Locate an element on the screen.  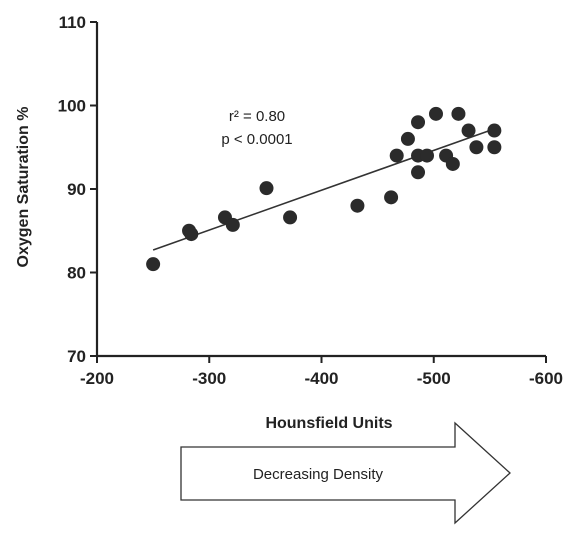
y-tick-label: 100 is located at coordinates (72, 106).